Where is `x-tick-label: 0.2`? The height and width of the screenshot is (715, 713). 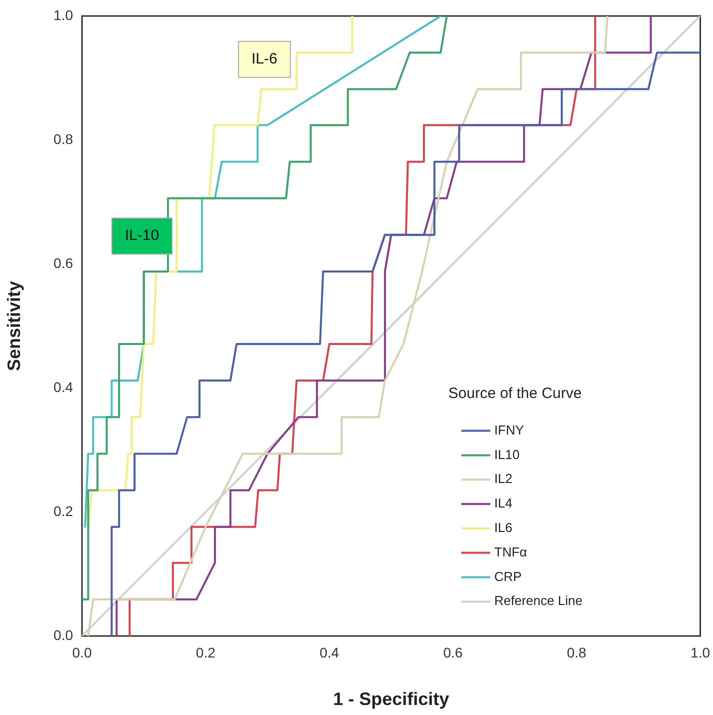 x-tick-label: 0.2 is located at coordinates (206, 652).